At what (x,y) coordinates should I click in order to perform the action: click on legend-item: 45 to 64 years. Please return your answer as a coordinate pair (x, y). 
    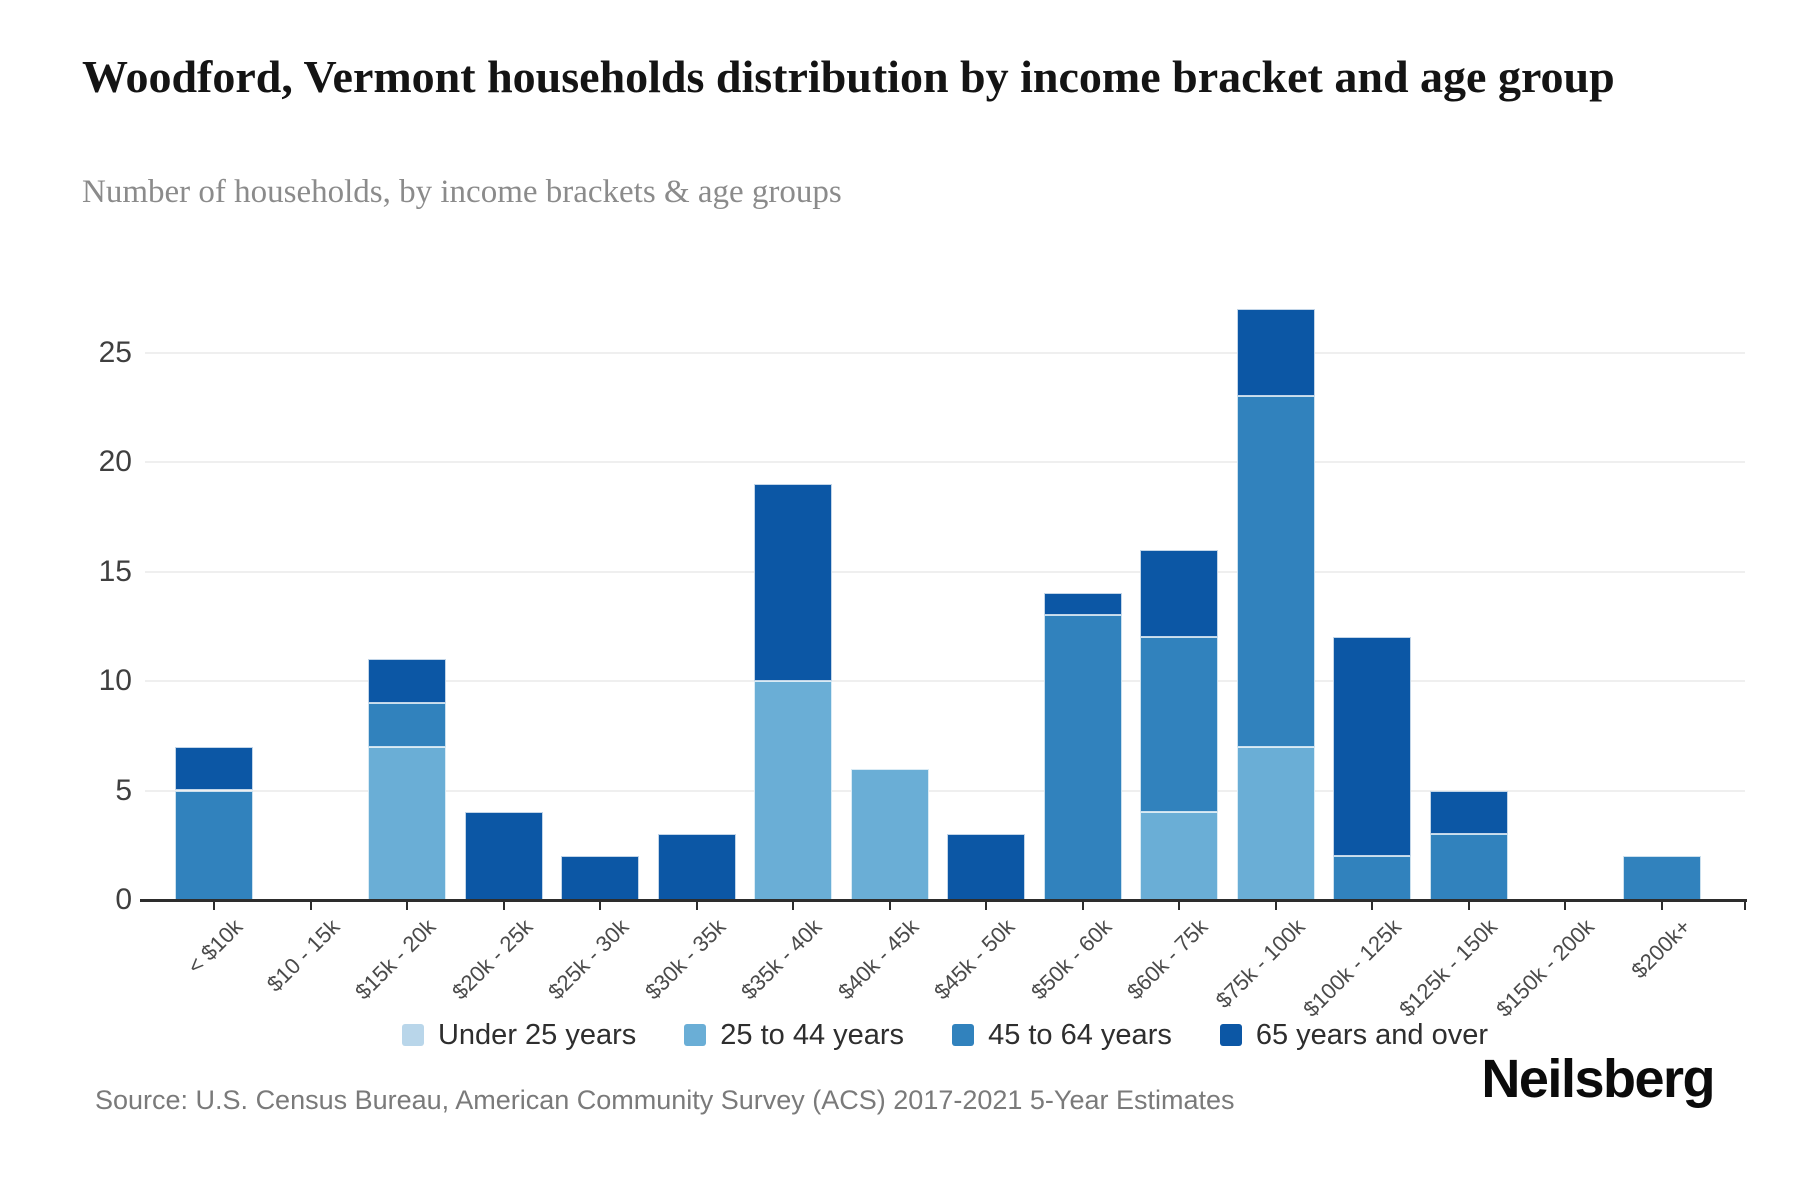
    Looking at the image, I should click on (1062, 1035).